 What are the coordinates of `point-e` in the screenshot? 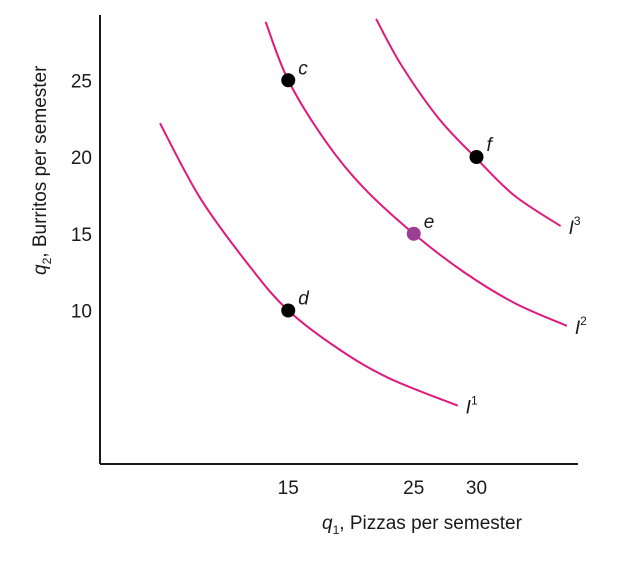 It's located at (413, 233).